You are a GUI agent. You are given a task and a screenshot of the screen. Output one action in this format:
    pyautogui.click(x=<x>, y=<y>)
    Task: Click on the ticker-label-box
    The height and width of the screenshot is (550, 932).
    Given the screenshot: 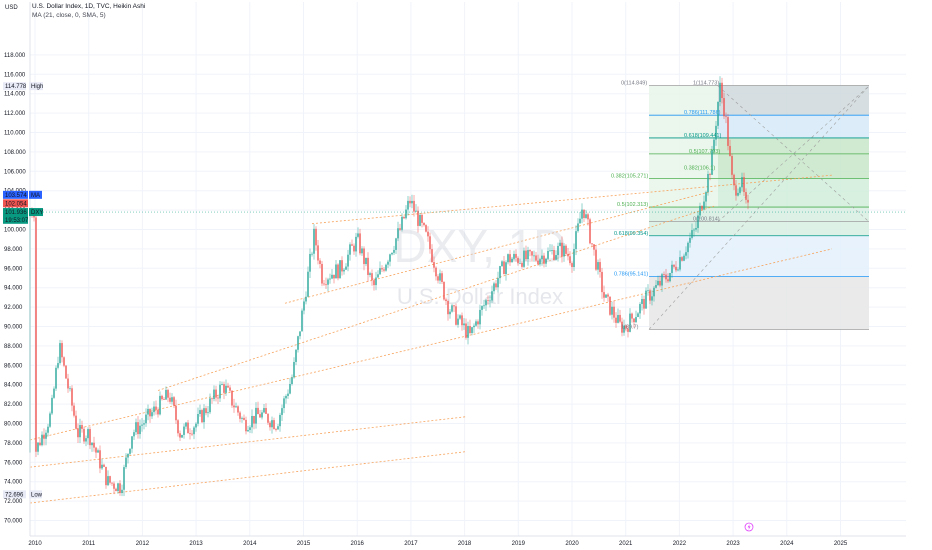 What is the action you would take?
    pyautogui.click(x=36, y=212)
    